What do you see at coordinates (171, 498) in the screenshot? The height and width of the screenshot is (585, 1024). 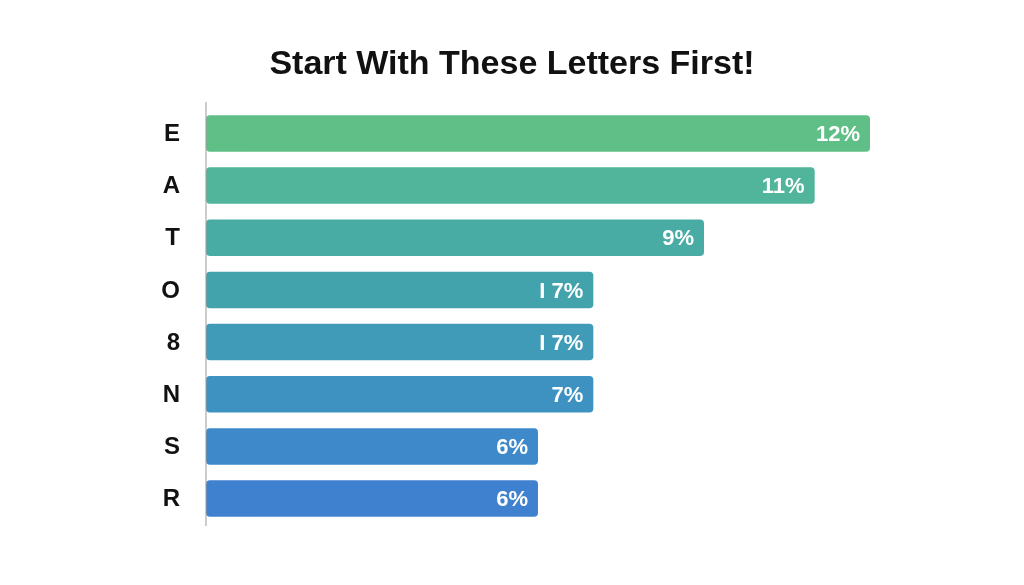 I see `y-tick-label: R` at bounding box center [171, 498].